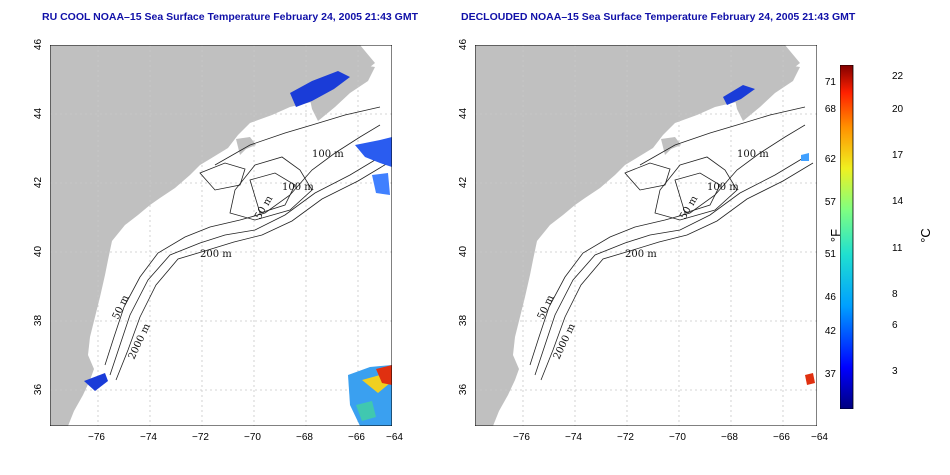 The width and height of the screenshot is (950, 475). I want to click on c-tick: 20, so click(898, 109).